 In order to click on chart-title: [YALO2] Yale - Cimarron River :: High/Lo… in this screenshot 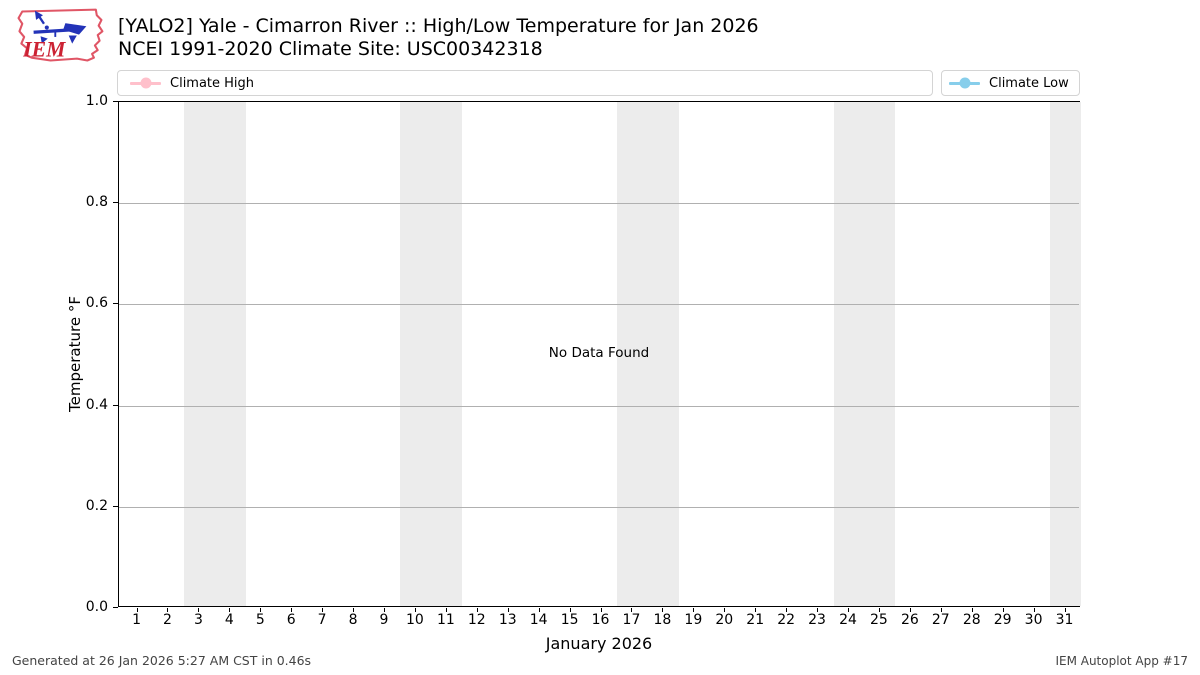, I will do `click(438, 26)`.